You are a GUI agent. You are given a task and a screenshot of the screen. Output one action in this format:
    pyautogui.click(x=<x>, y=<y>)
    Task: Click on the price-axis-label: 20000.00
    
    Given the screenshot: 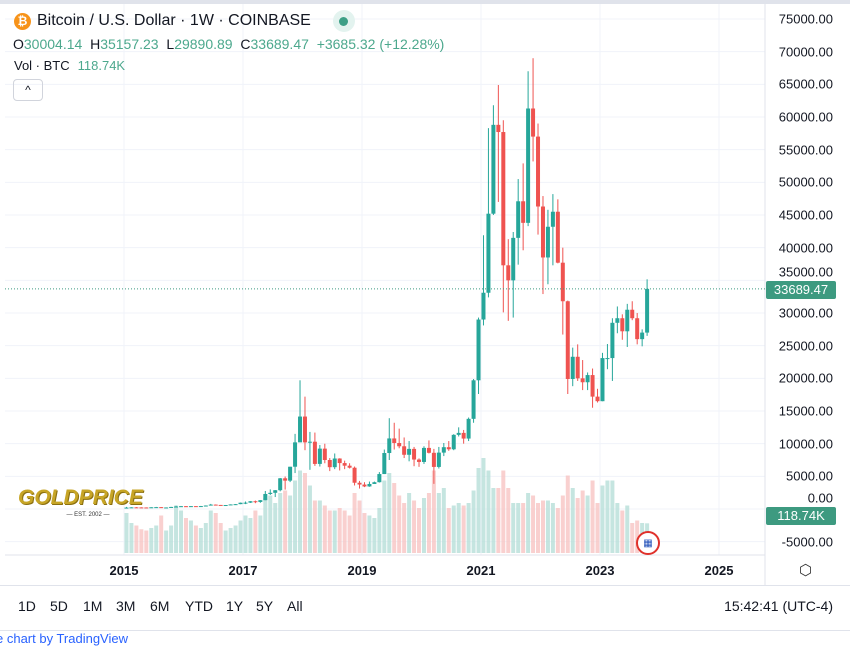 What is the action you would take?
    pyautogui.click(x=805, y=378)
    